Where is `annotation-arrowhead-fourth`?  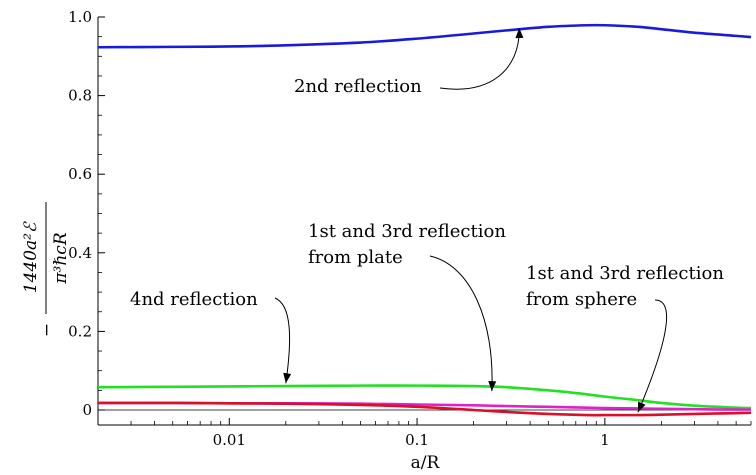
annotation-arrowhead-fourth is located at coordinates (287, 378).